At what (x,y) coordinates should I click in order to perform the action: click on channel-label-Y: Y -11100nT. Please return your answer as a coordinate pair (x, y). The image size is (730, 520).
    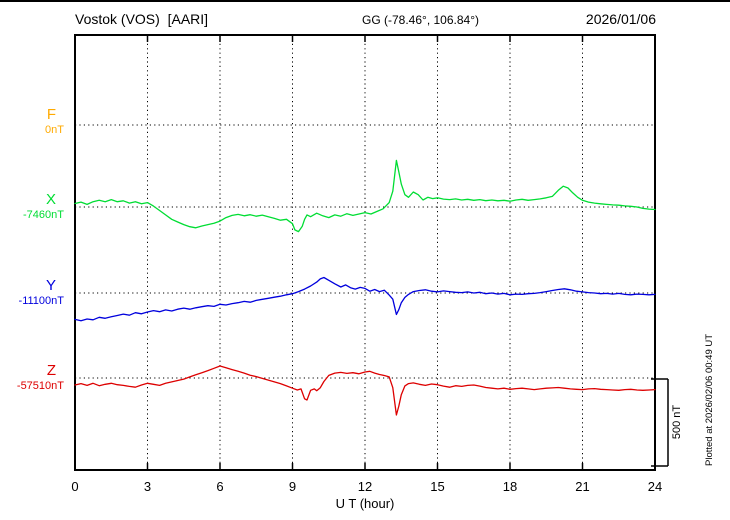
    Looking at the image, I should click on (32, 292).